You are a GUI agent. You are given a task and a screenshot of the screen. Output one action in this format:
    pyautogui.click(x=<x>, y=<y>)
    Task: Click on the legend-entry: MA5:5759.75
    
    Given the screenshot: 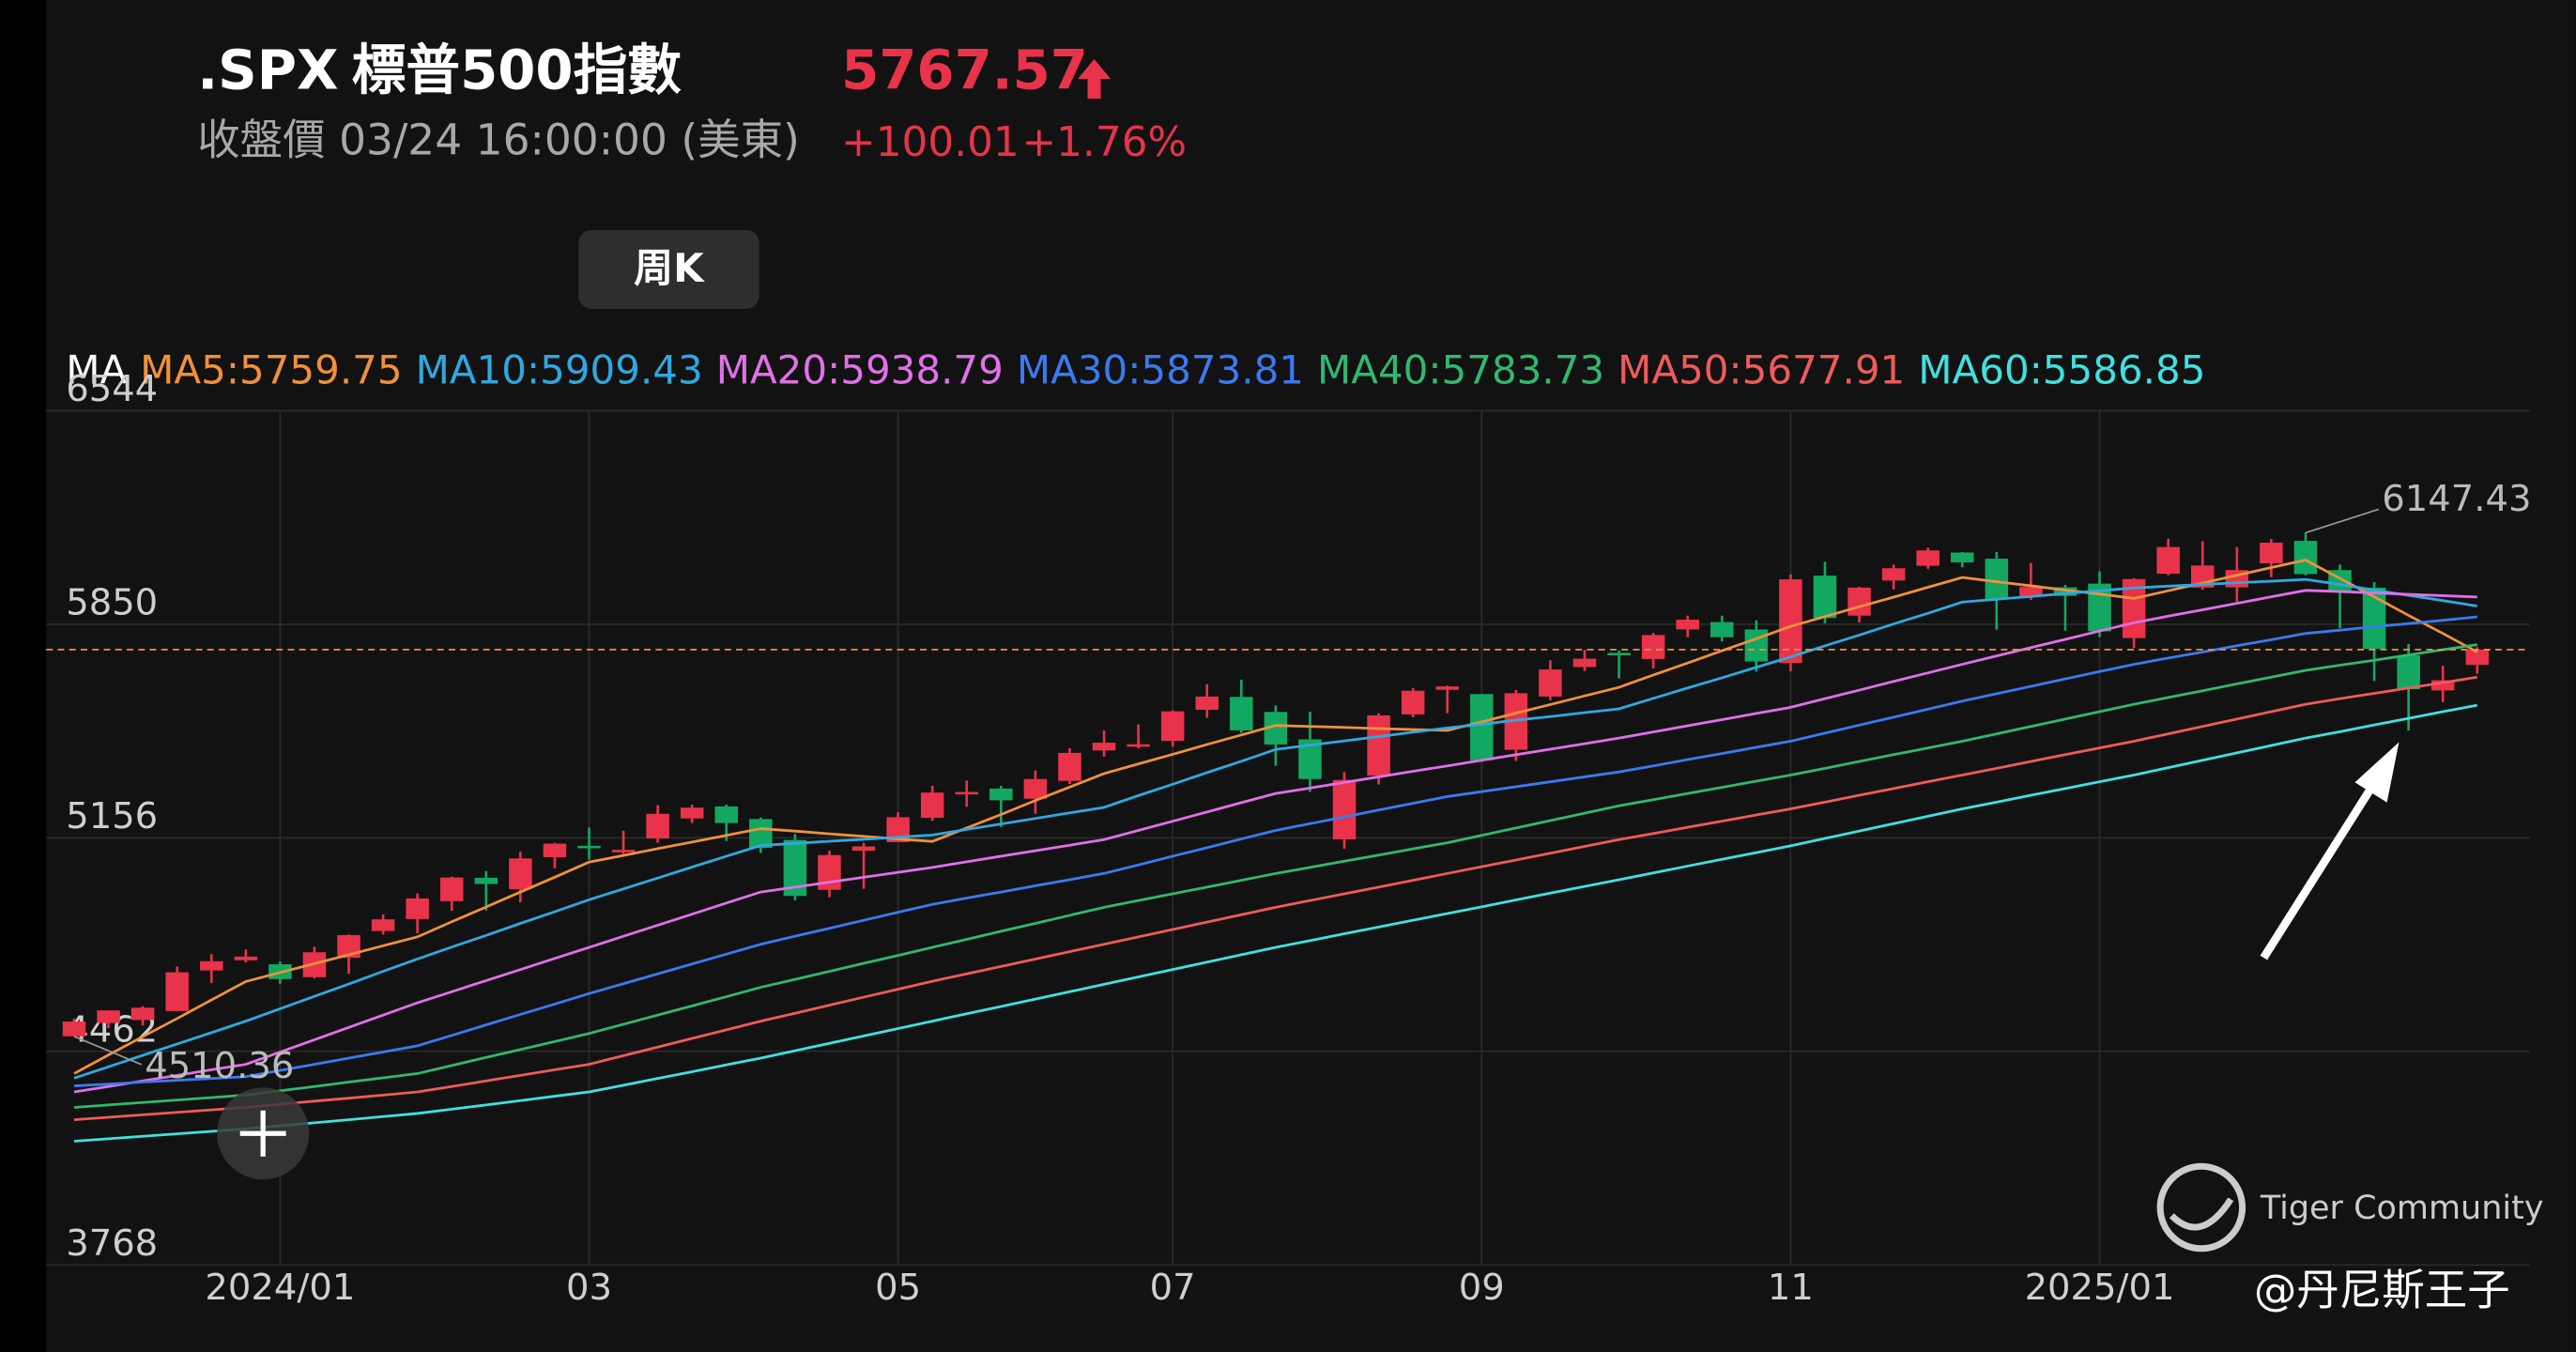 What is the action you would take?
    pyautogui.click(x=271, y=370)
    